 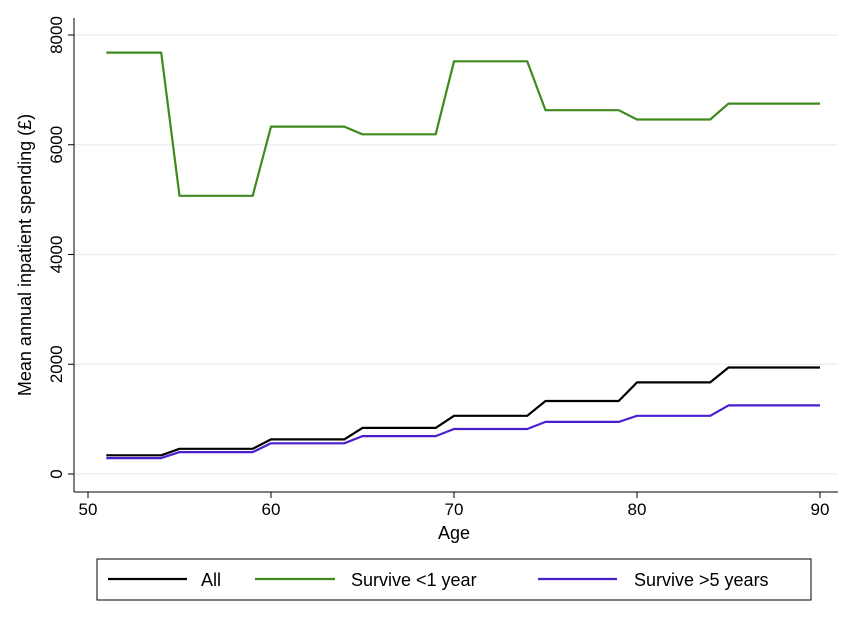 I want to click on legend-label-0: All, so click(x=211, y=580).